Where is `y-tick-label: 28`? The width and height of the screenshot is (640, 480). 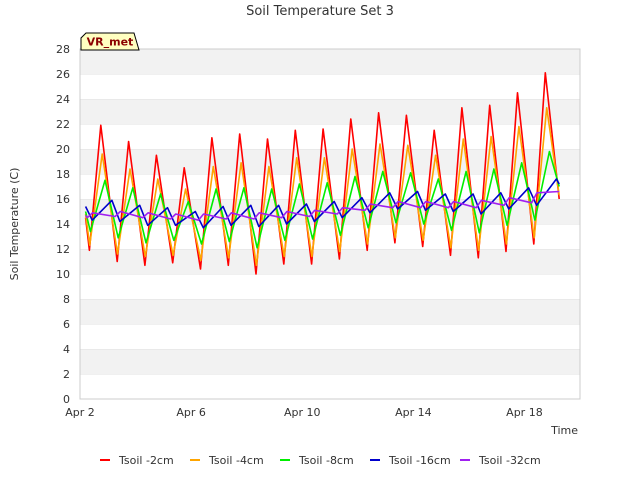
y-tick-label: 28 is located at coordinates (63, 49).